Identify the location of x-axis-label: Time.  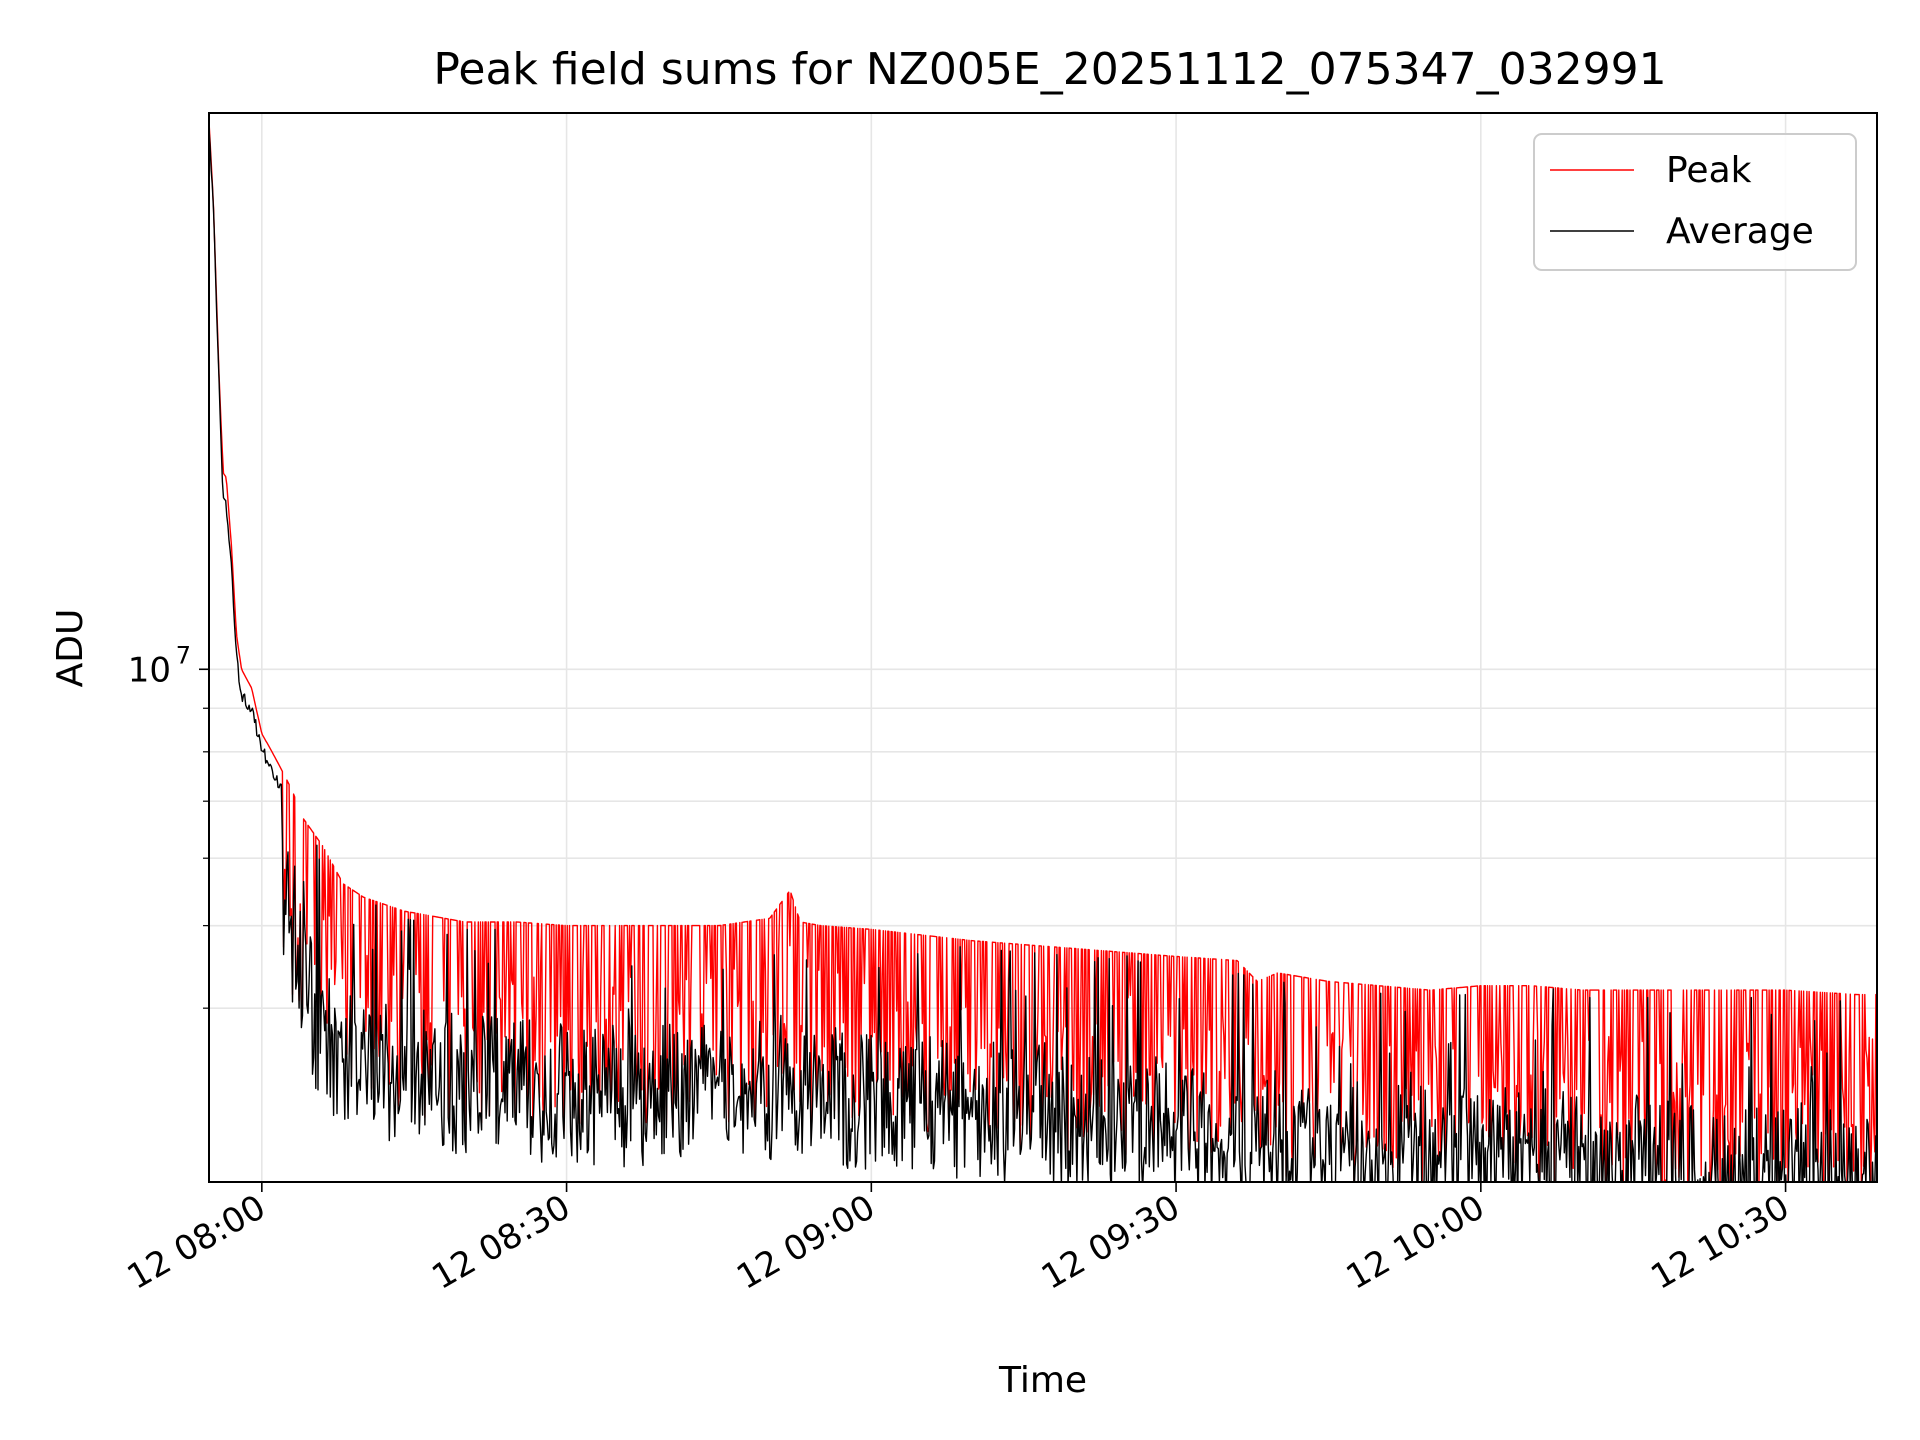
(1042, 1380).